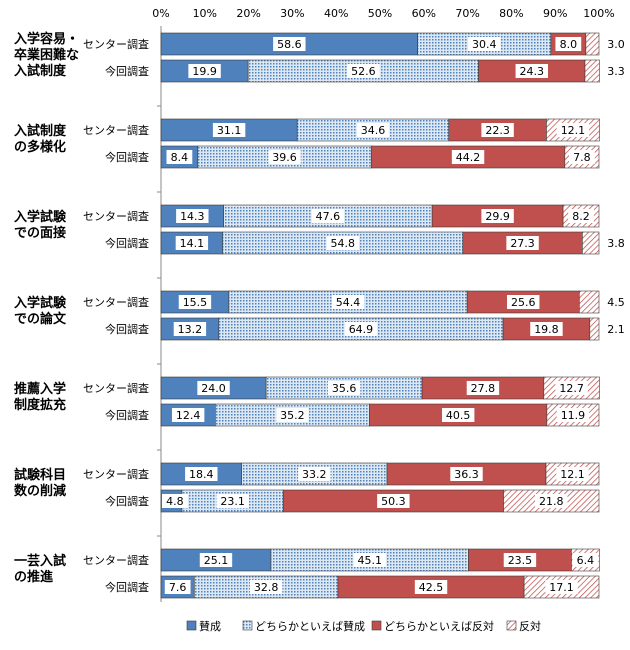 This screenshot has height=650, width=630. Describe the element at coordinates (192, 243) in the screenshot. I see `data-label: 14.1` at that location.